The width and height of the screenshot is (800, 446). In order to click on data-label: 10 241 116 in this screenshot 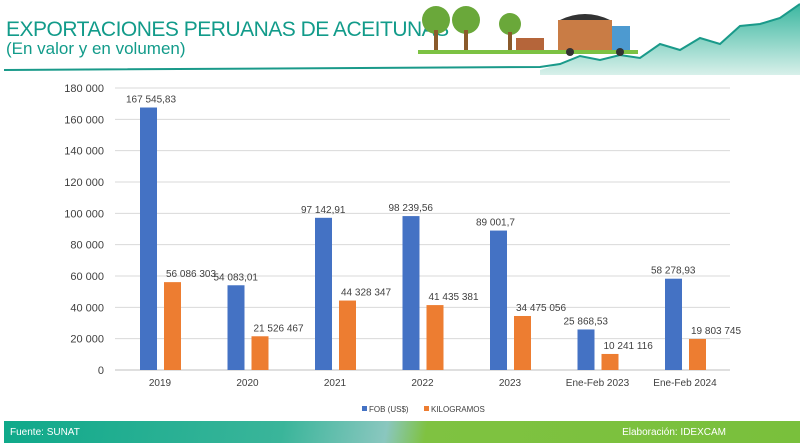, I will do `click(629, 346)`.